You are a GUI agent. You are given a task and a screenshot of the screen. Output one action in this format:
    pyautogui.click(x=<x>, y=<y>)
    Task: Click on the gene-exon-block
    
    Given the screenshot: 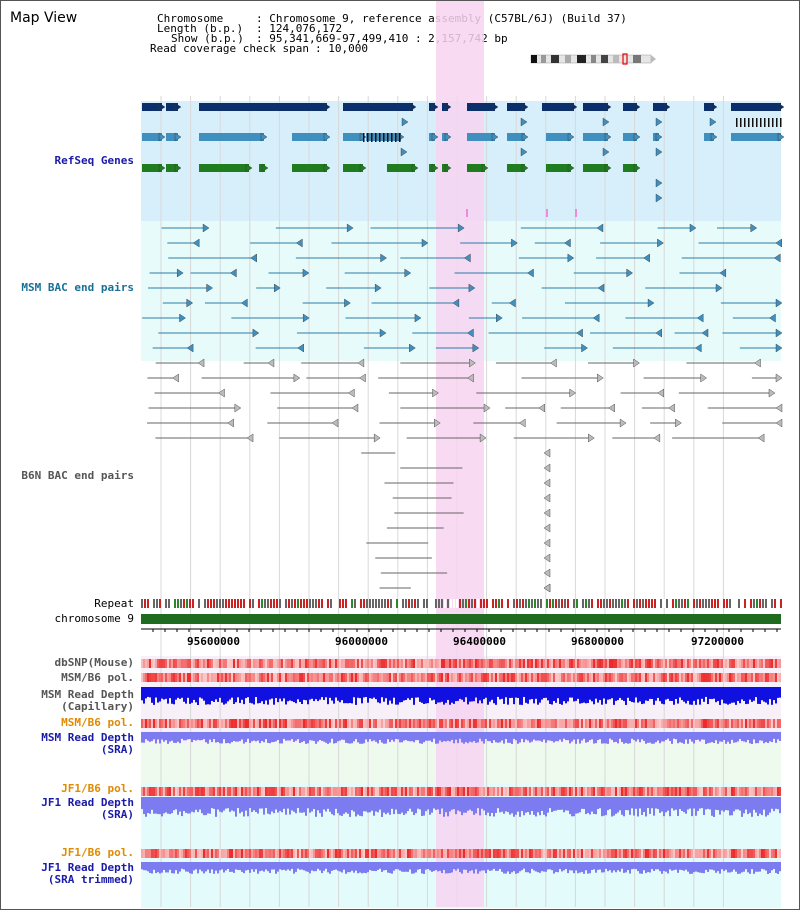 What is the action you would take?
    pyautogui.click(x=309, y=137)
    